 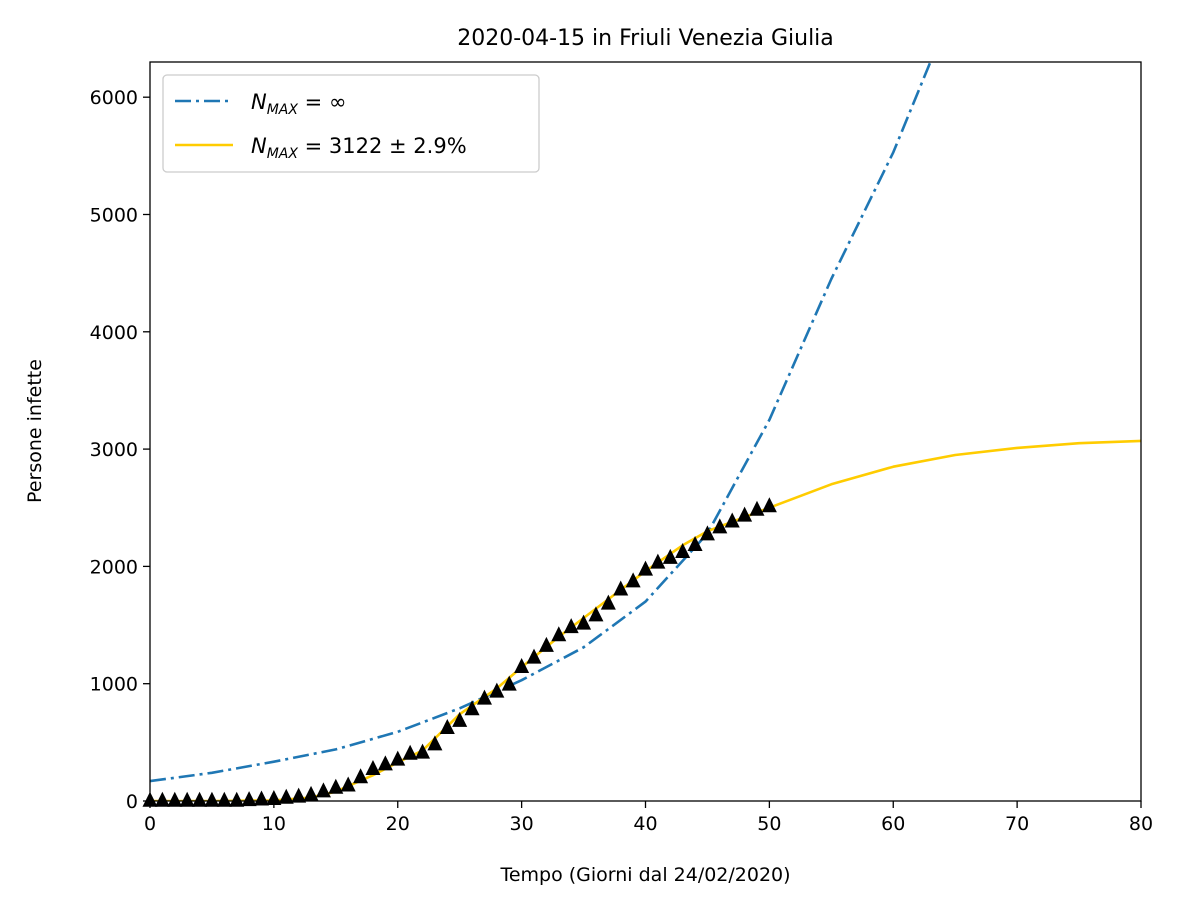 What do you see at coordinates (1017, 824) in the screenshot?
I see `x-tick-label: 70` at bounding box center [1017, 824].